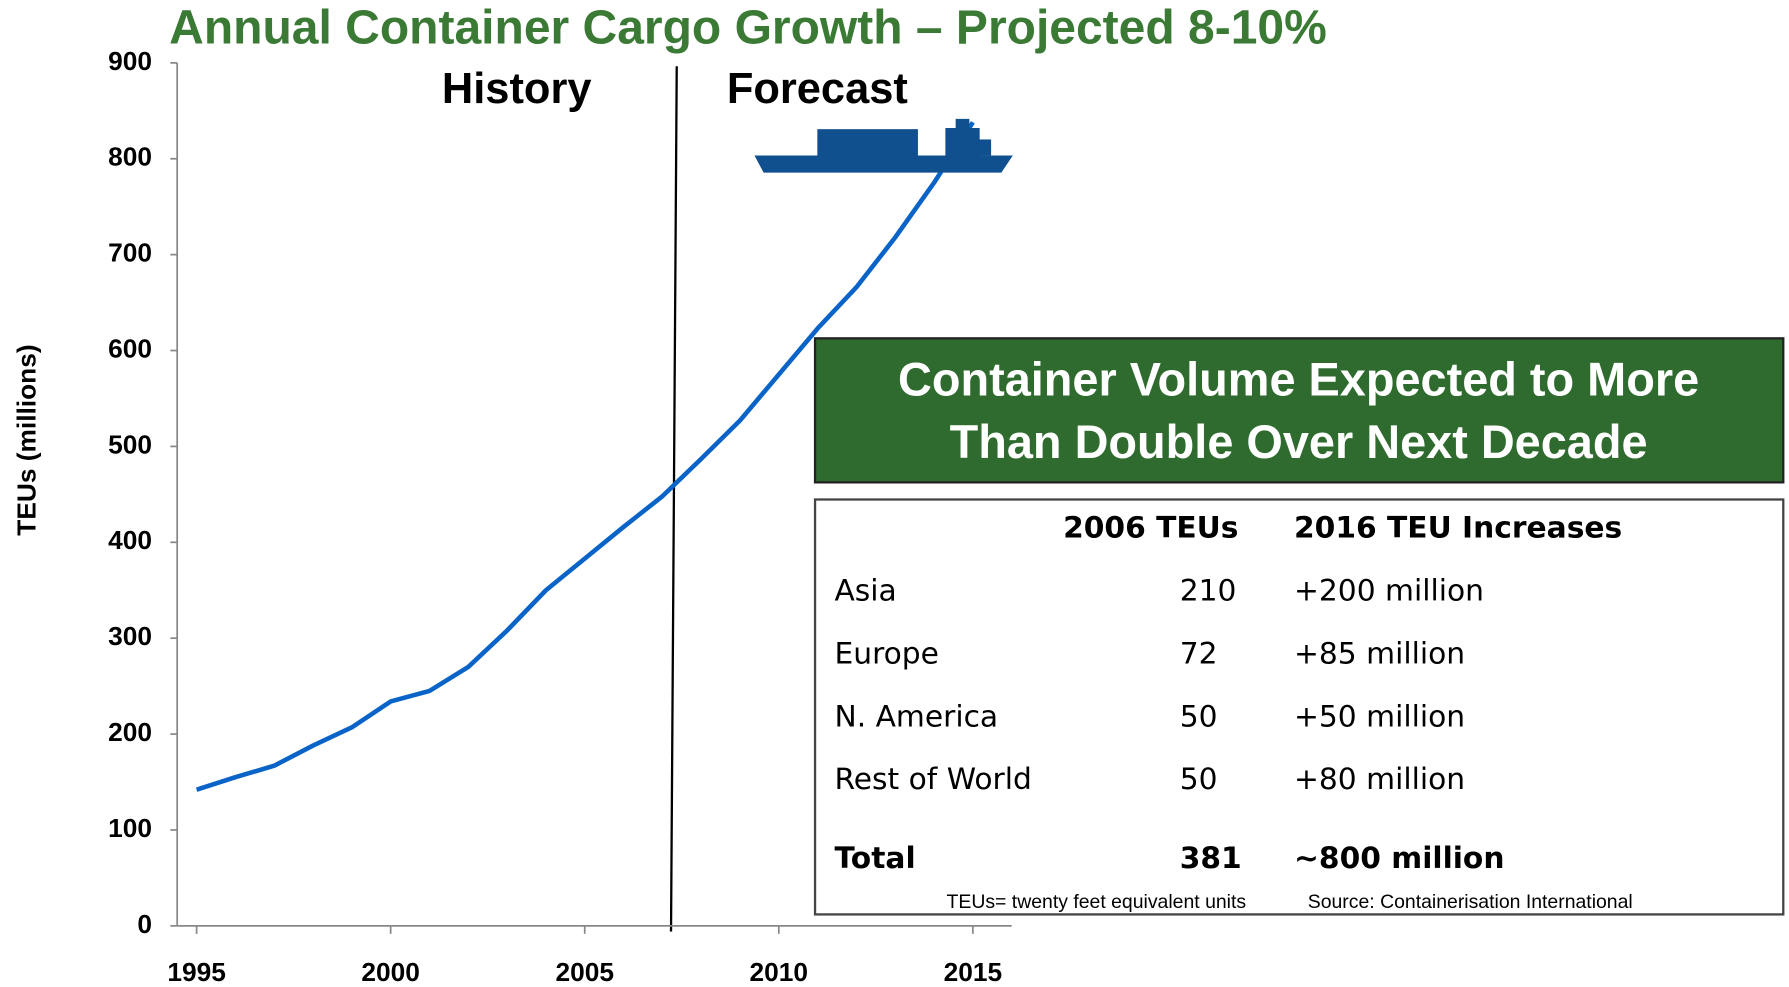  What do you see at coordinates (390, 972) in the screenshot?
I see `x-tick-label: 2000` at bounding box center [390, 972].